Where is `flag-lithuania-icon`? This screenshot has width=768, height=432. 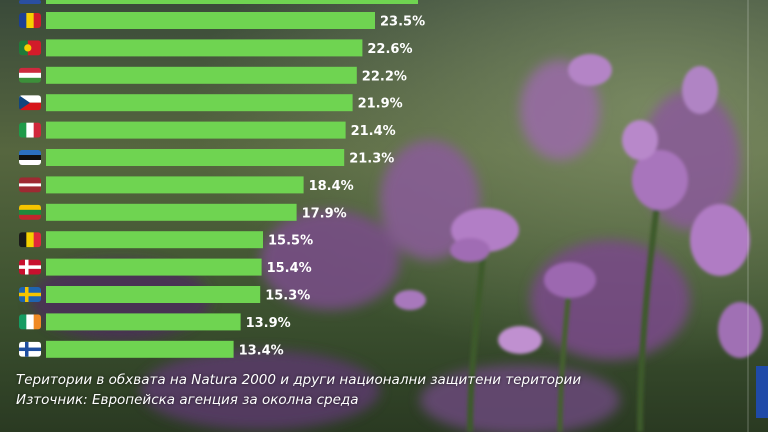 flag-lithuania-icon is located at coordinates (30, 212).